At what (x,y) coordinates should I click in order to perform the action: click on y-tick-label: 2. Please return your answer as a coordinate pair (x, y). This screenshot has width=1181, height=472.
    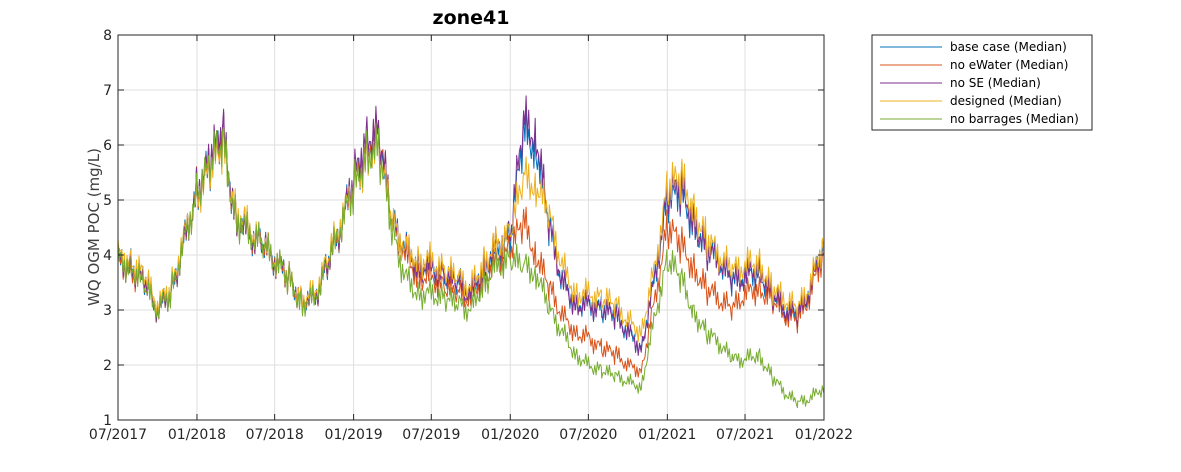
    Looking at the image, I should click on (107, 366).